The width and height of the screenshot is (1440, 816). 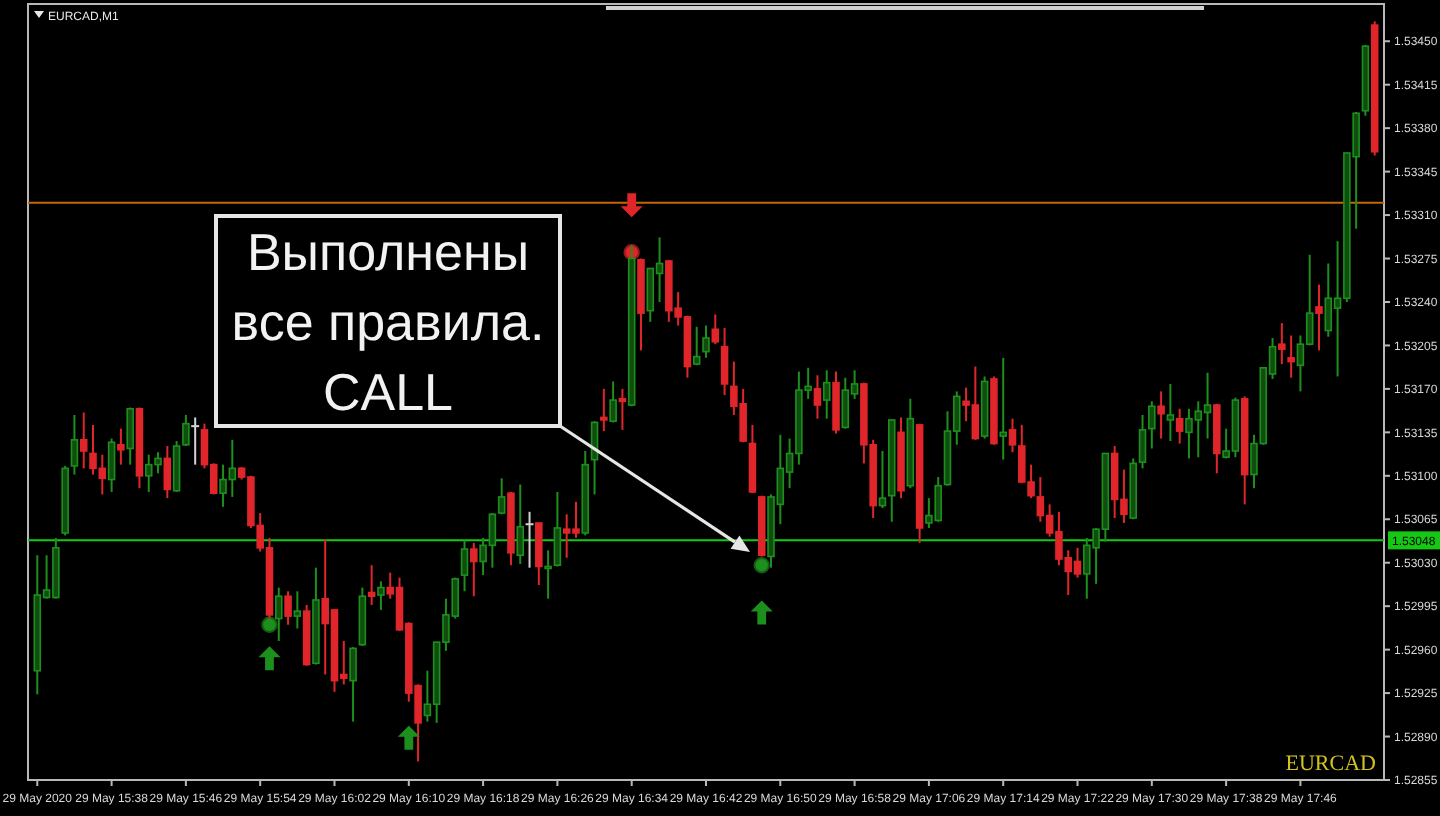 I want to click on annotation: EURCAD, so click(x=1331, y=764).